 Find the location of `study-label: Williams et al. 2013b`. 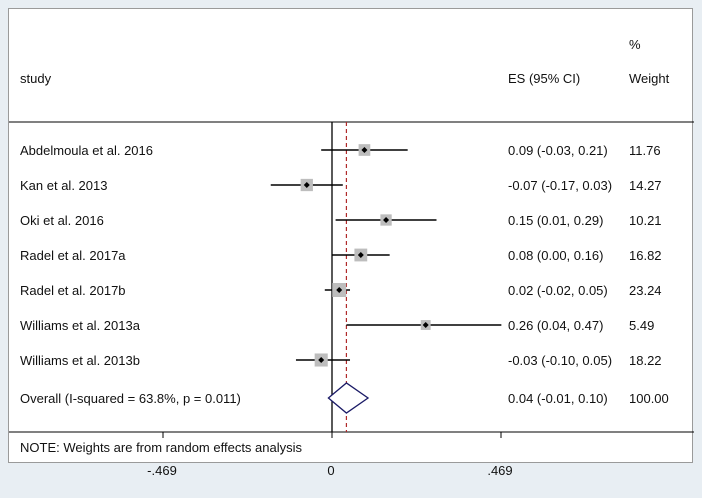

study-label: Williams et al. 2013b is located at coordinates (80, 360).